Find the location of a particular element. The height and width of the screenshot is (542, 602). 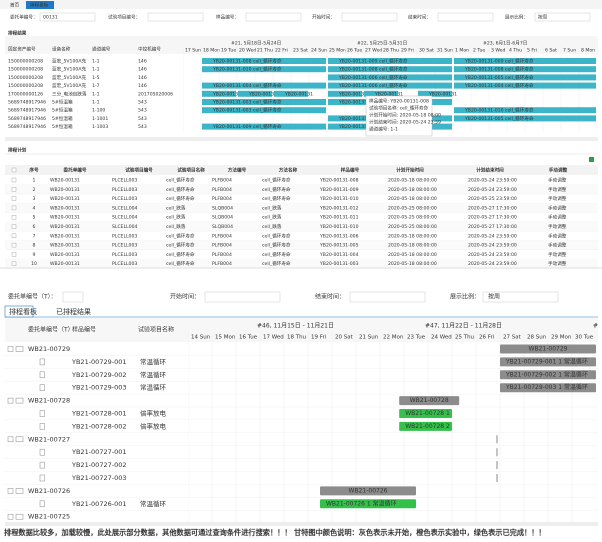

day-label: 23 Sat is located at coordinates (300, 51).